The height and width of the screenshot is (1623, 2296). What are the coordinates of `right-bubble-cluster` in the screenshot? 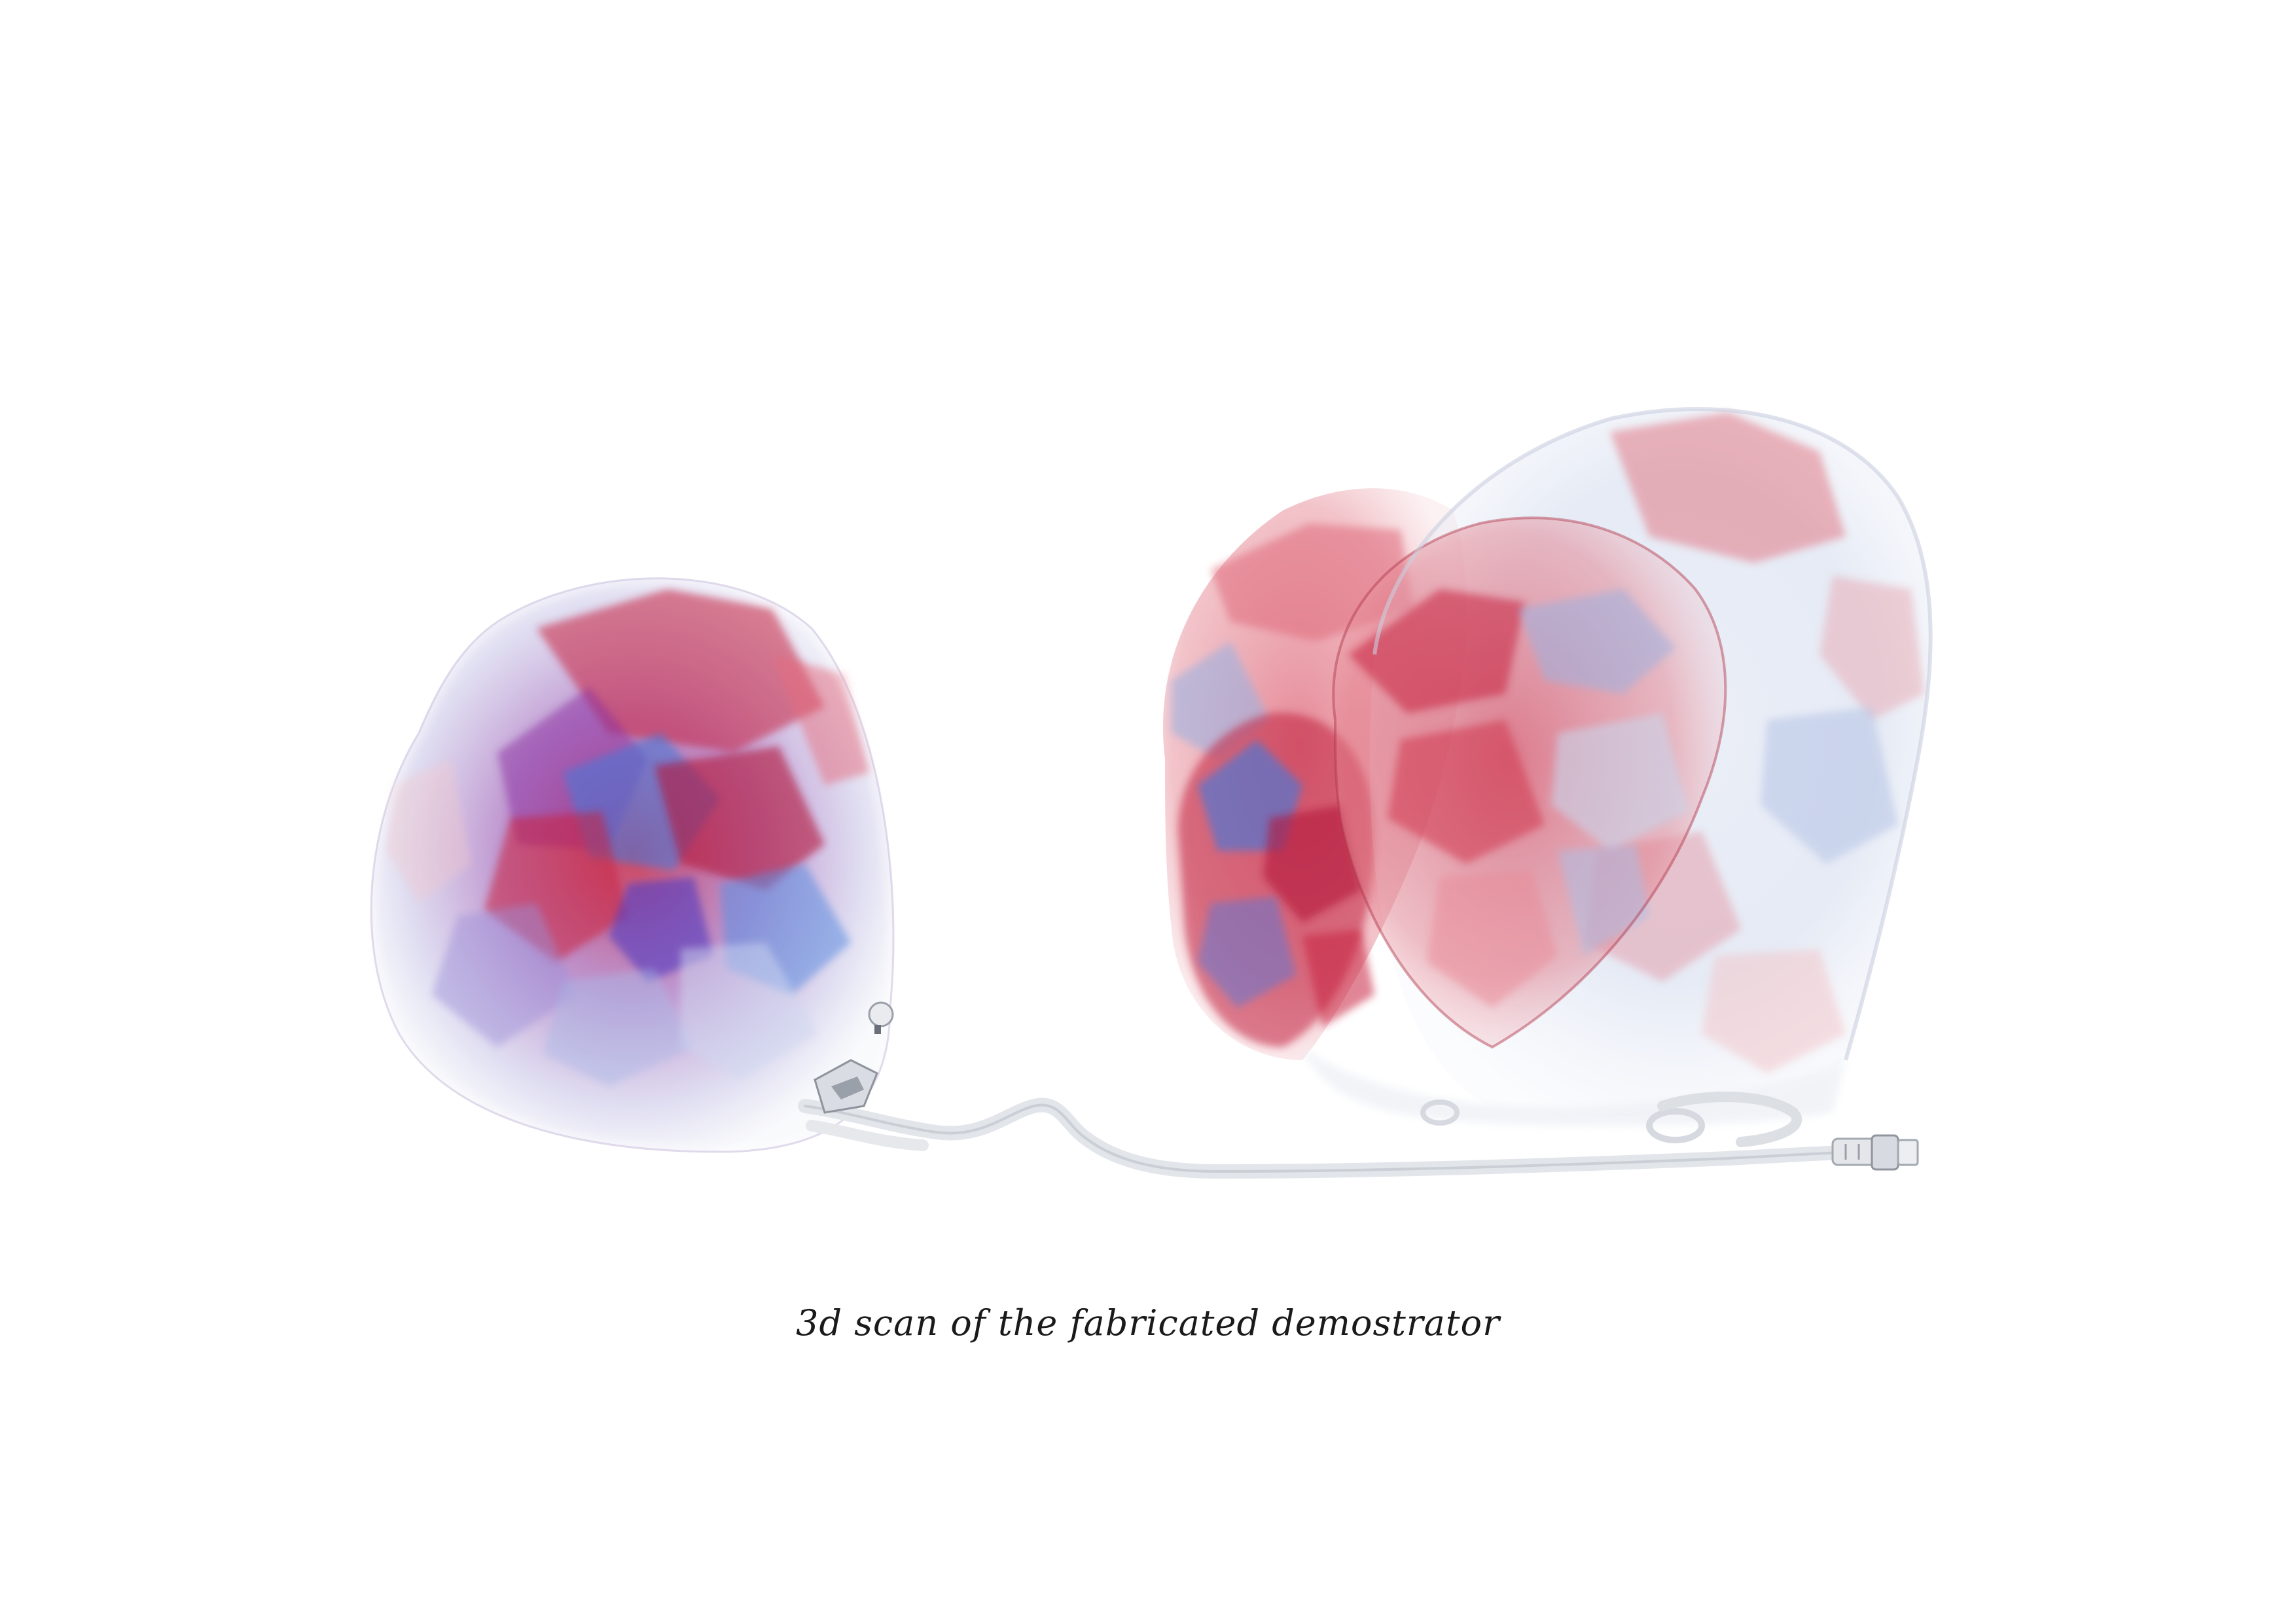 It's located at (1547, 766).